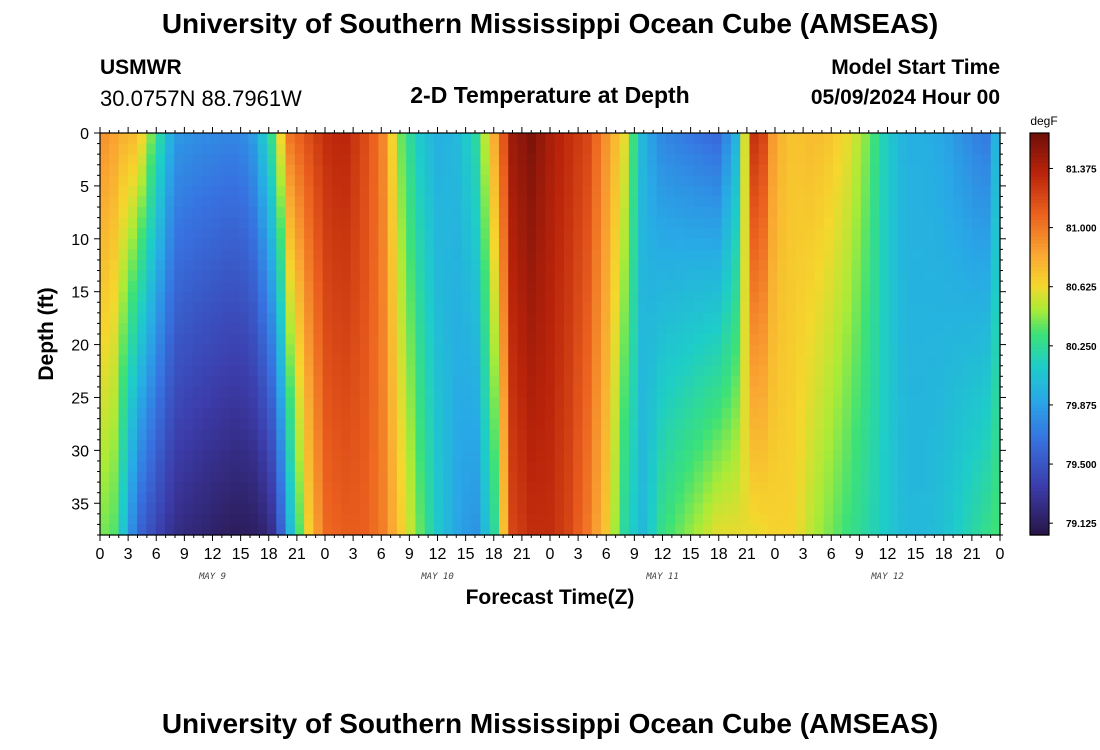  I want to click on x-tick-label: 9, so click(184, 554).